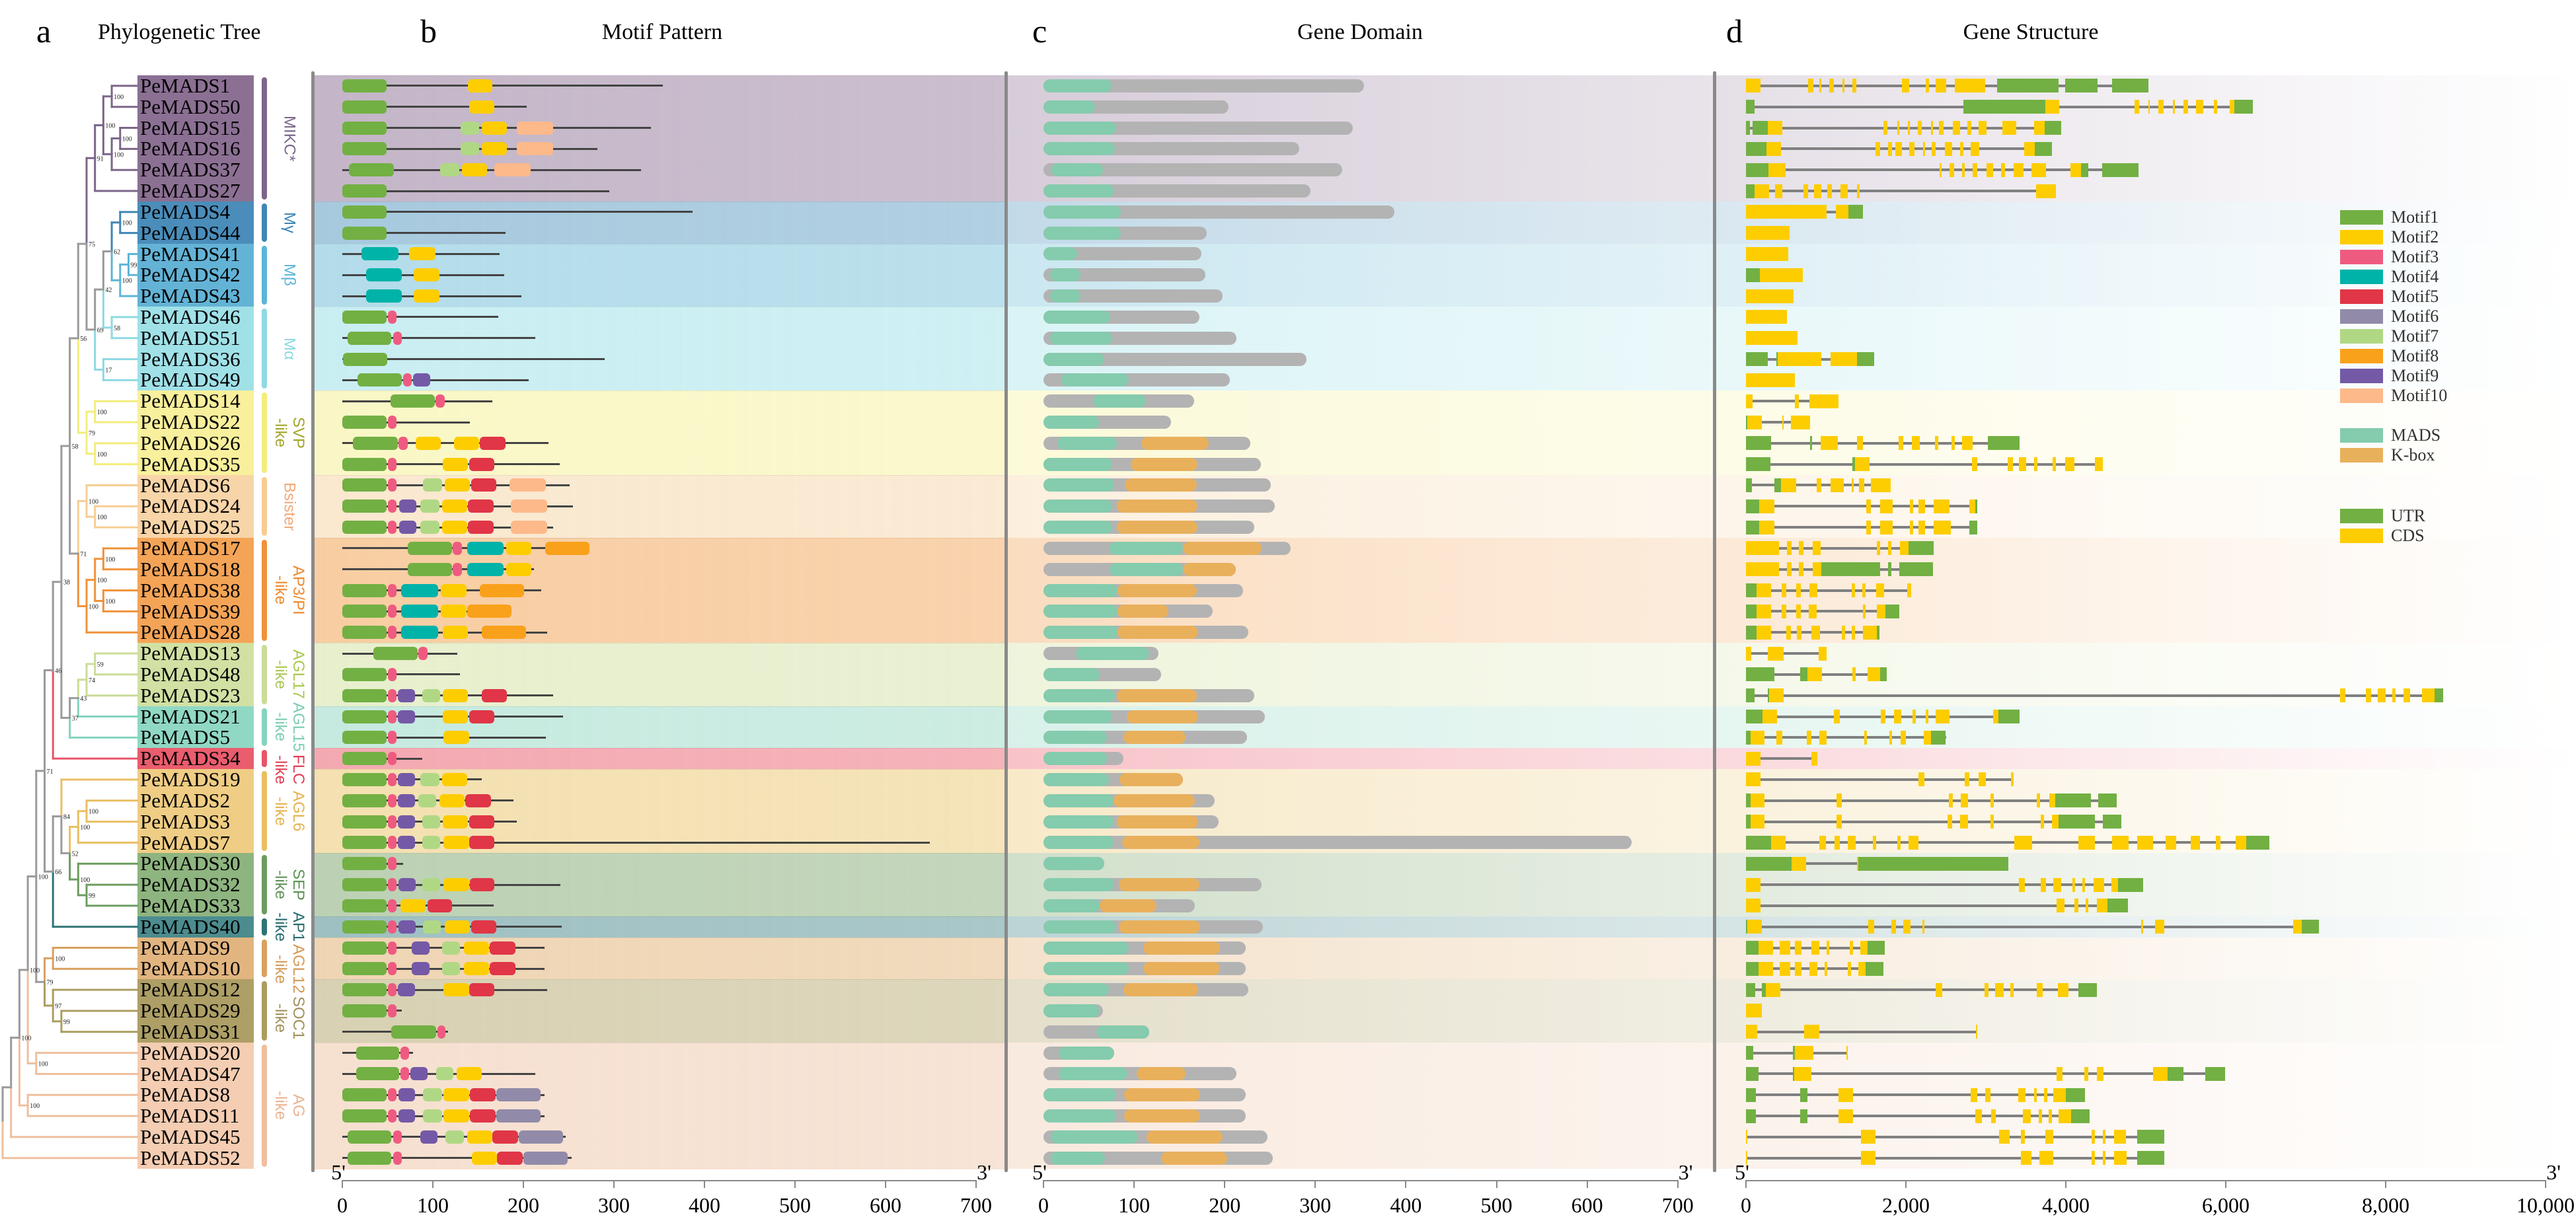  What do you see at coordinates (290, 222) in the screenshot?
I see `subfamily-label: Mγ` at bounding box center [290, 222].